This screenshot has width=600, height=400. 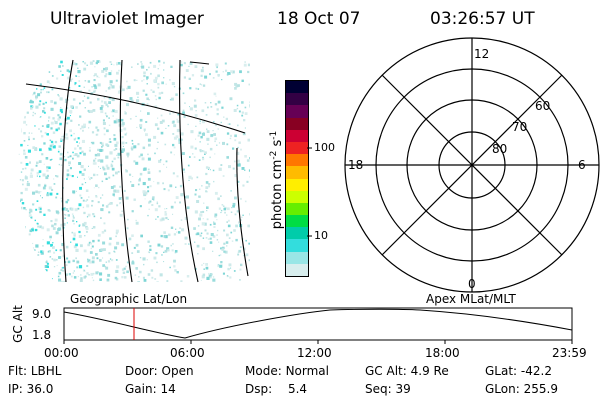 I want to click on mode-info: Mode: Normal, so click(x=287, y=371).